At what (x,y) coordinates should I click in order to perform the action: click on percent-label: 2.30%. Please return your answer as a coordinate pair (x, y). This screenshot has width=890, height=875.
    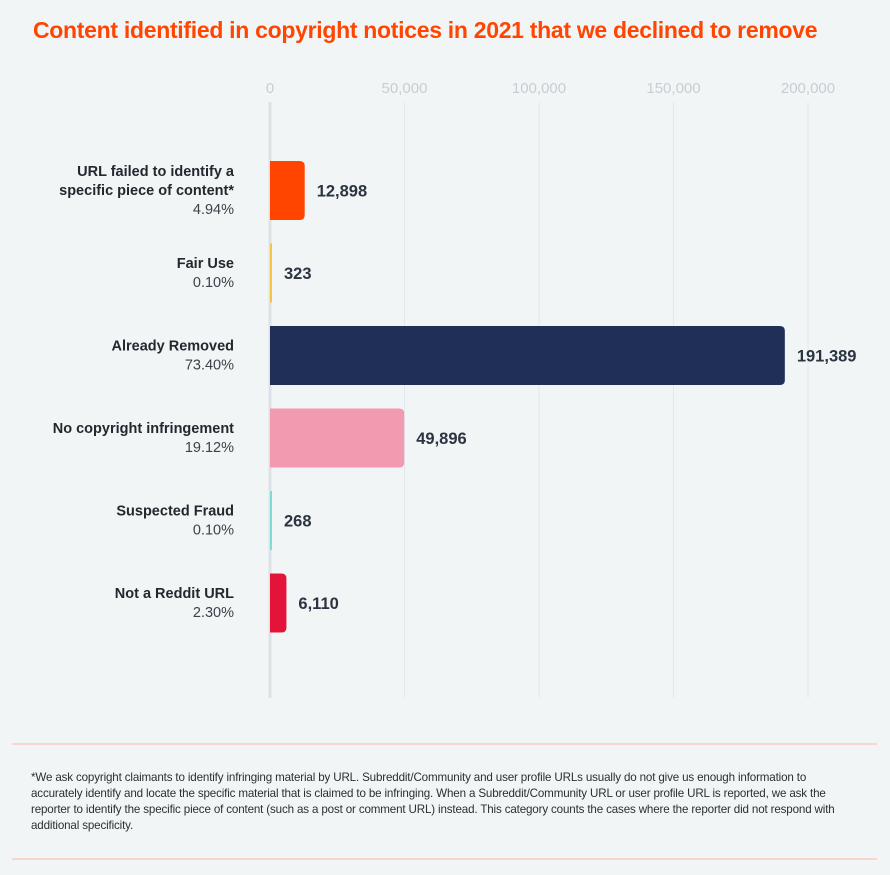
    Looking at the image, I should click on (213, 613).